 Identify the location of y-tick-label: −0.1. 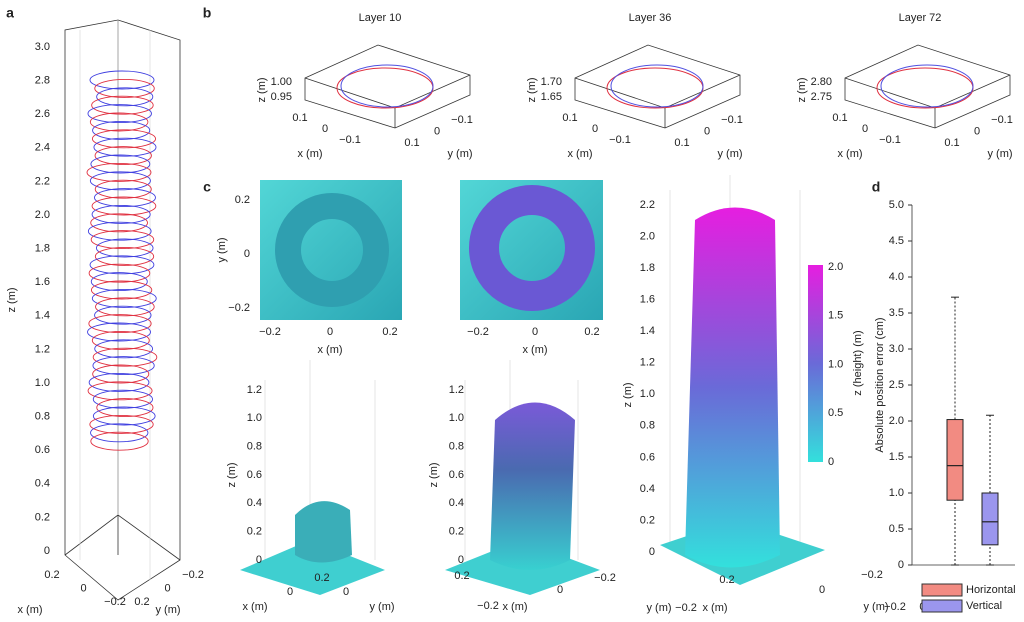
(732, 120).